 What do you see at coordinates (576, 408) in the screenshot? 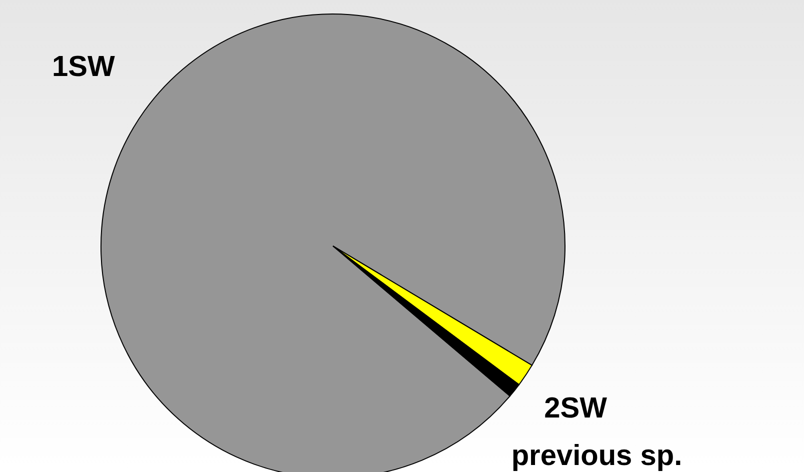
I see `slice-label: 2SW` at bounding box center [576, 408].